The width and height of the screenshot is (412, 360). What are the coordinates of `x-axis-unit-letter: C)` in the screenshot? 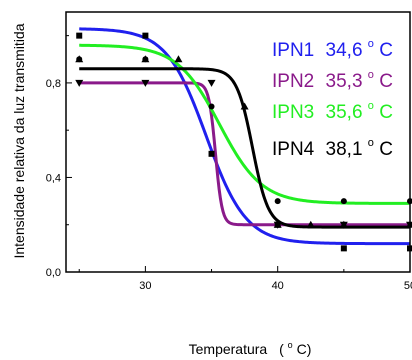 It's located at (304, 349).